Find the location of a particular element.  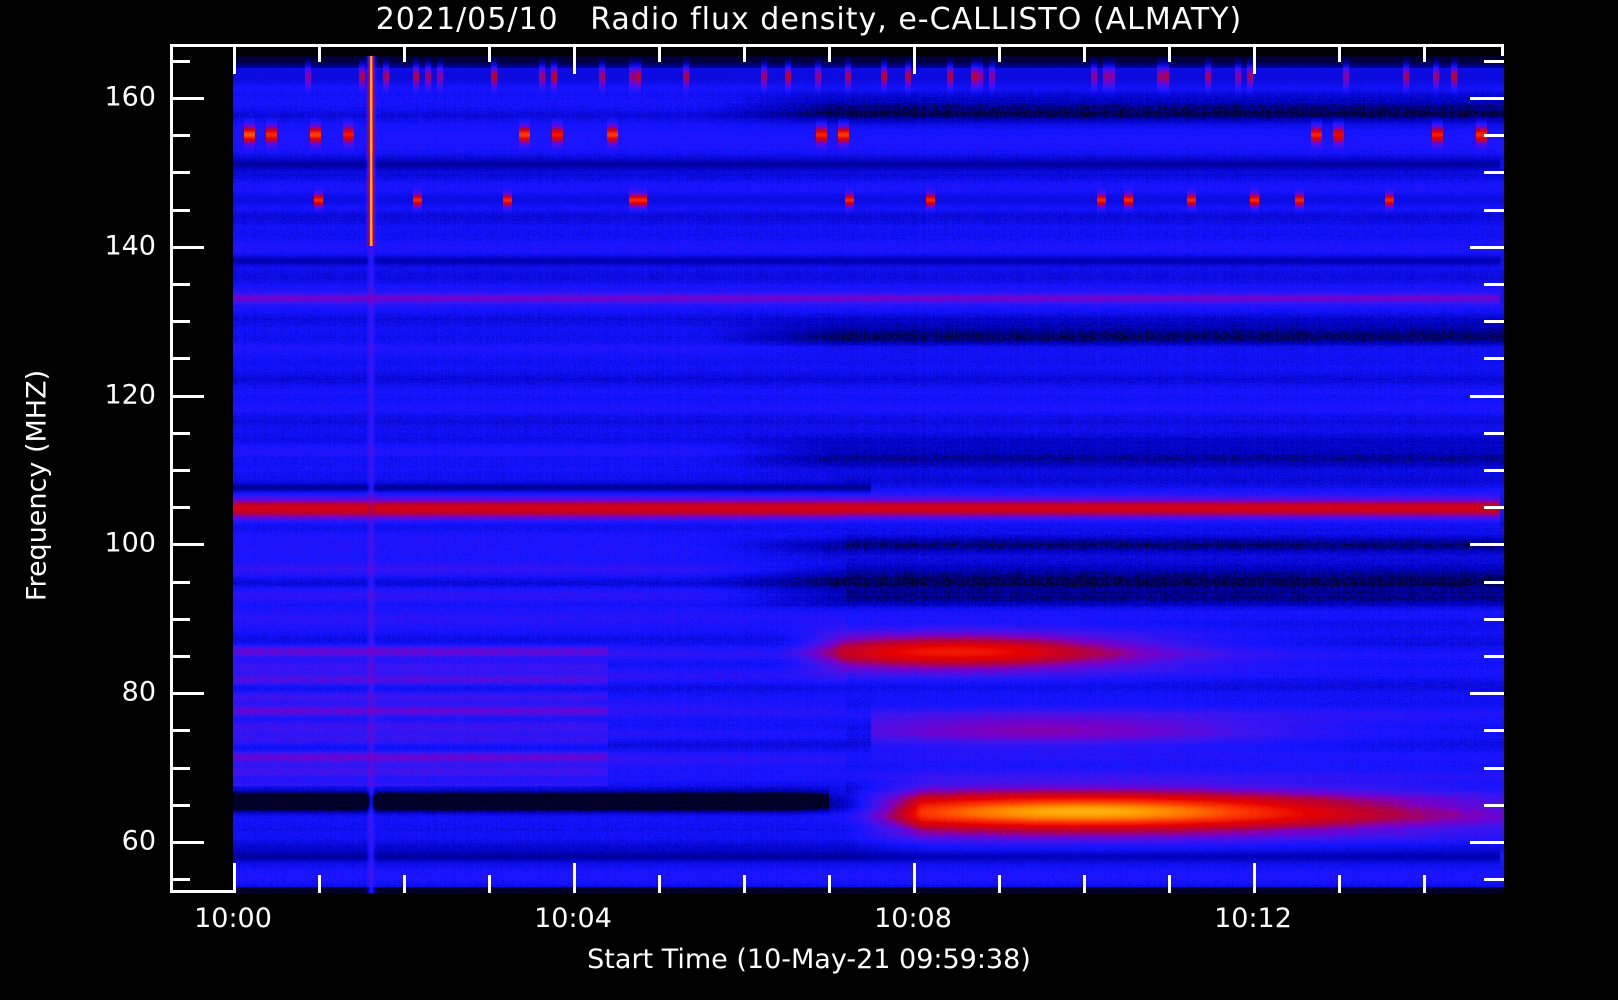

y-tick-label: 80 is located at coordinates (138, 692).